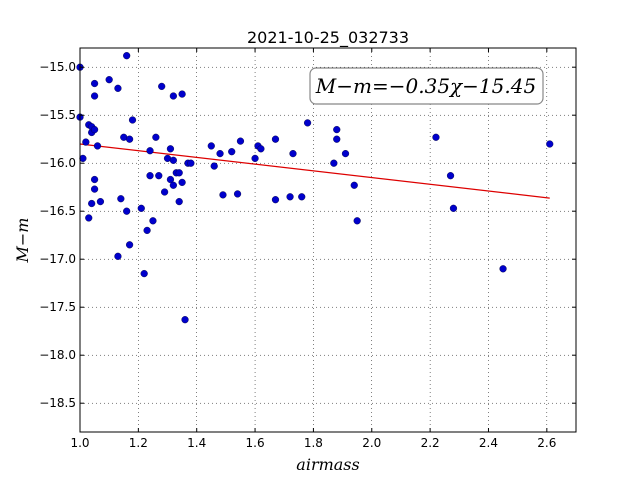  Describe the element at coordinates (57, 115) in the screenshot. I see `y-tick-label: −15.5` at that location.